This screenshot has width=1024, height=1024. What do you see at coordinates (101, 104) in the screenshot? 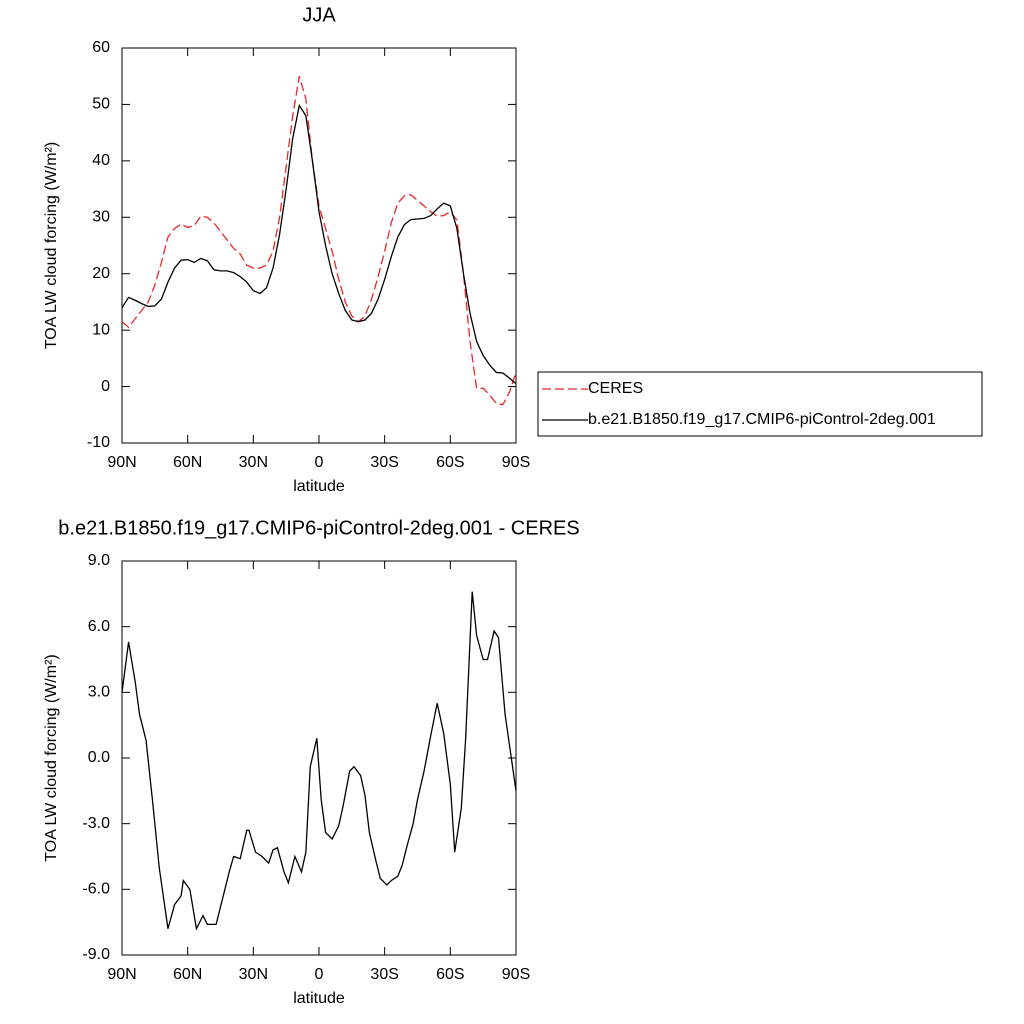
I see `y-tick-label: 50` at bounding box center [101, 104].